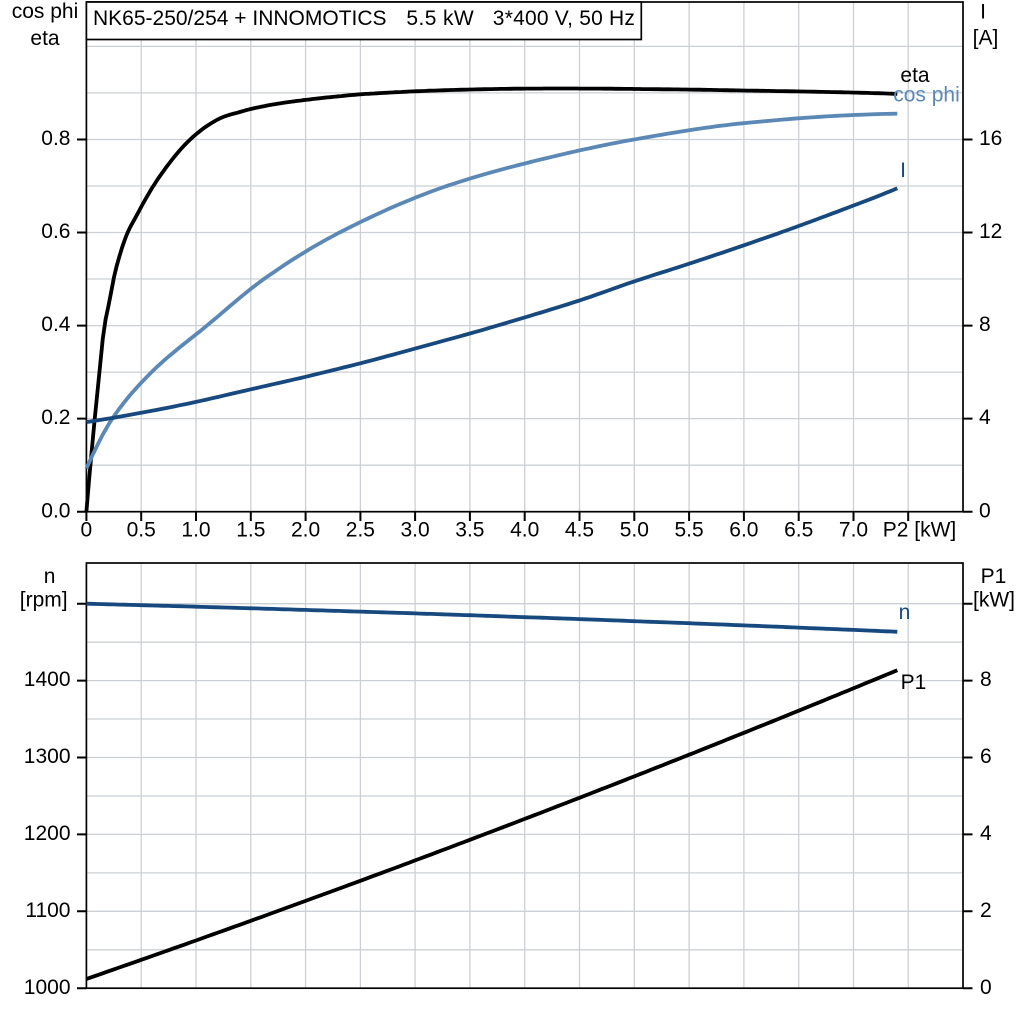 Image resolution: width=1024 pixels, height=1029 pixels. What do you see at coordinates (47, 756) in the screenshot?
I see `svg-text: 1300` at bounding box center [47, 756].